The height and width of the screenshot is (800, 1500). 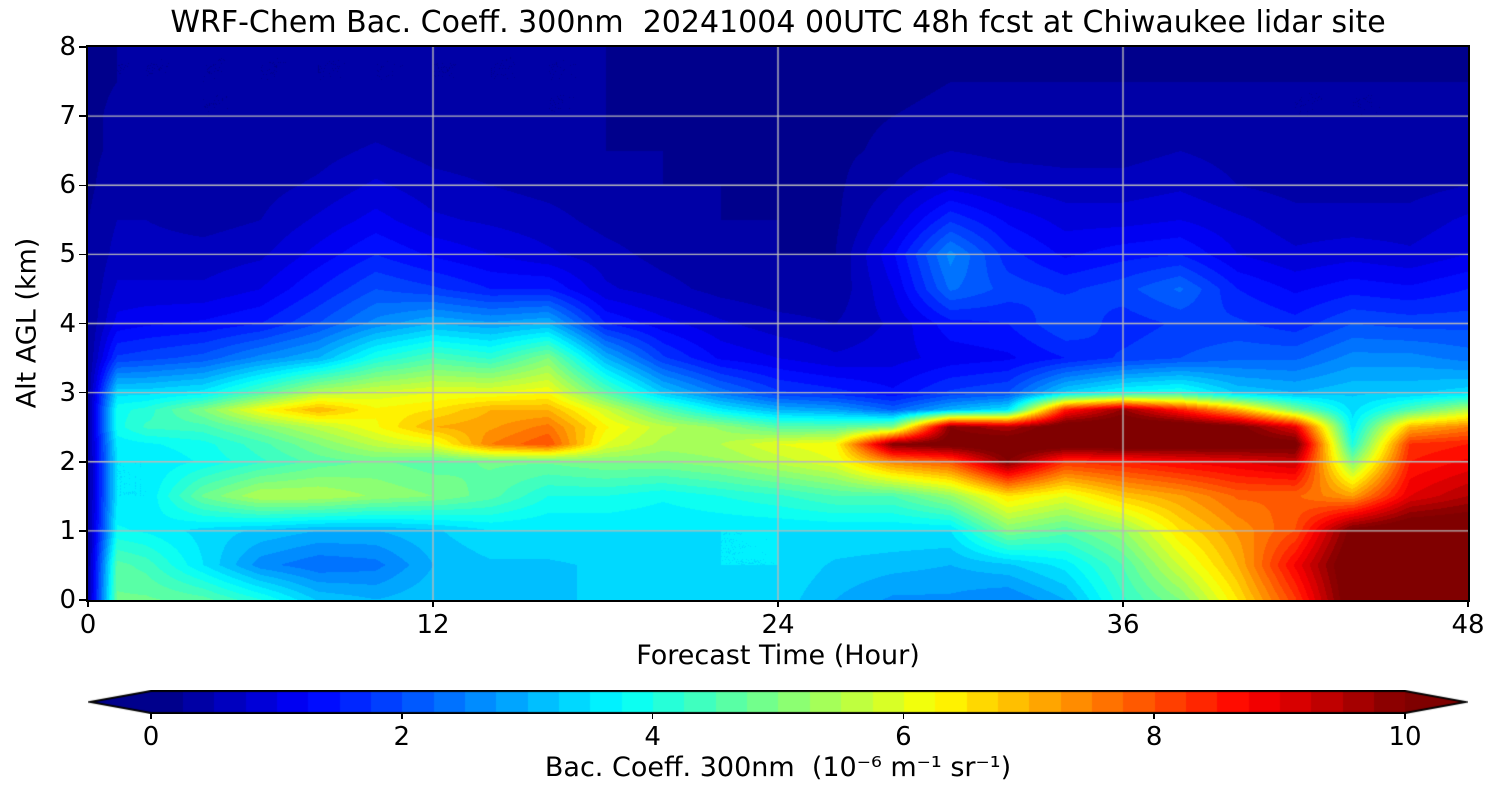 I want to click on colorbar-tick-label: 8, so click(x=1154, y=737).